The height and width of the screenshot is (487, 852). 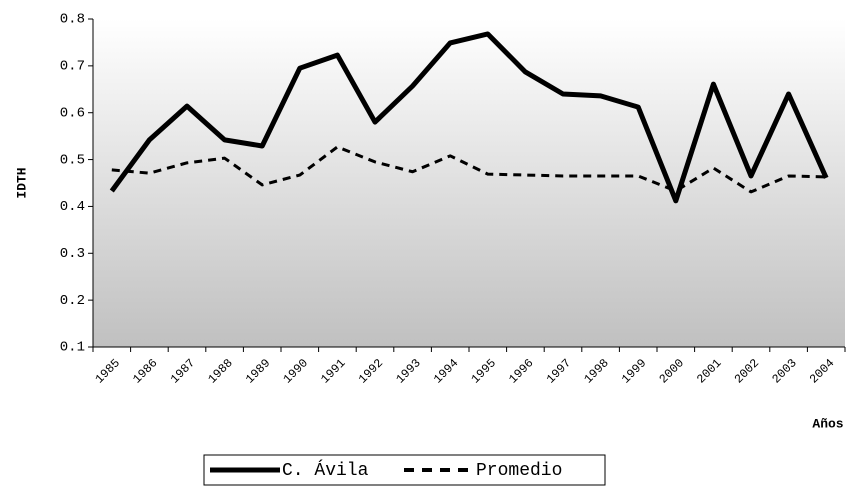 What do you see at coordinates (446, 371) in the screenshot?
I see `x-tick-label: 1994` at bounding box center [446, 371].